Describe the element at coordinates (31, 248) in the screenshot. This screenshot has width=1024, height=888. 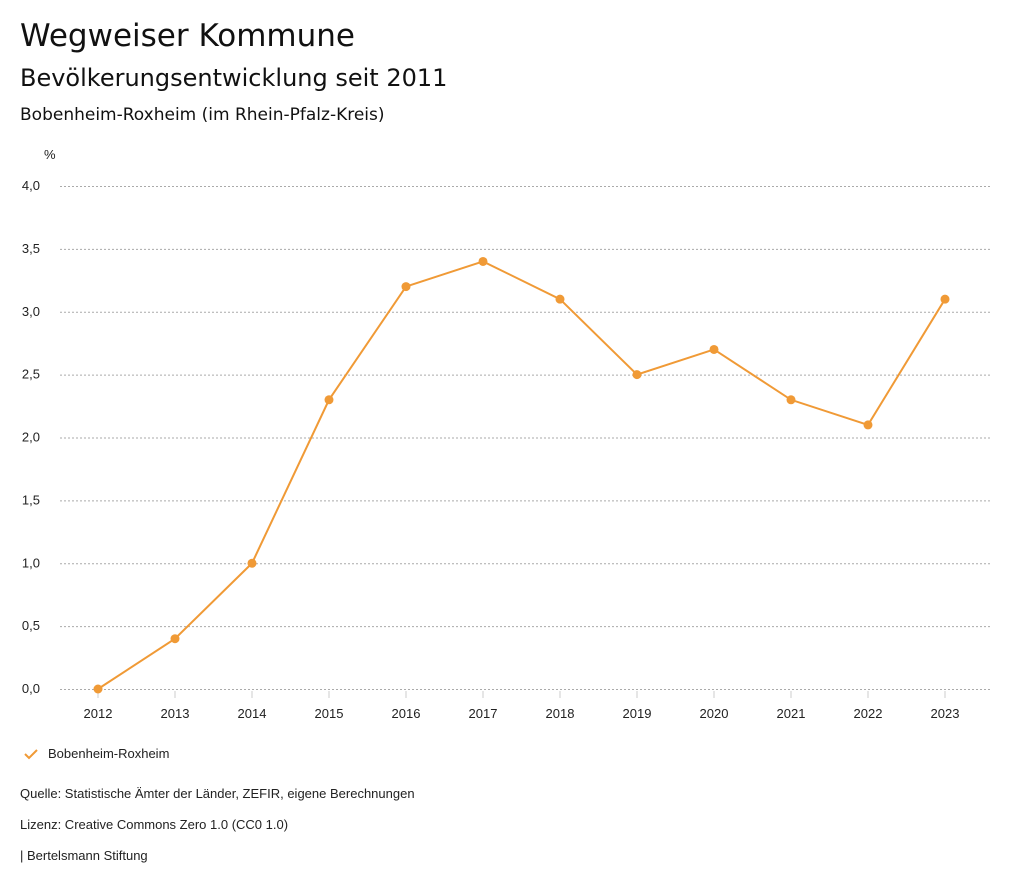
I see `y-tick-label: 3,5` at that location.